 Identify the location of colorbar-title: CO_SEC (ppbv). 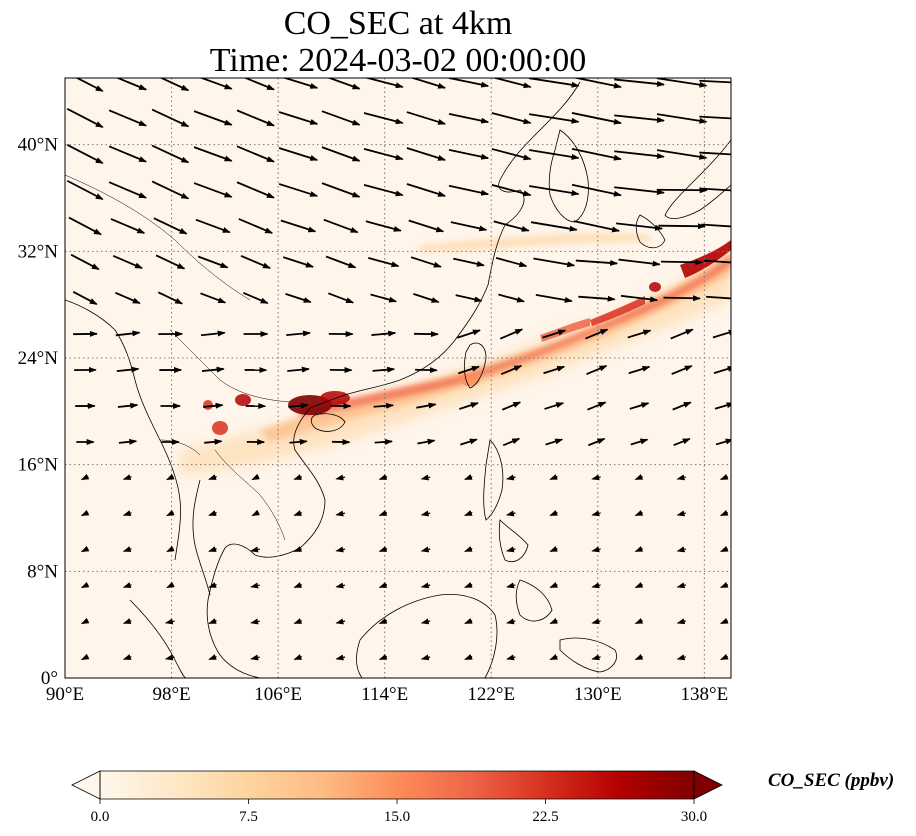
(831, 780).